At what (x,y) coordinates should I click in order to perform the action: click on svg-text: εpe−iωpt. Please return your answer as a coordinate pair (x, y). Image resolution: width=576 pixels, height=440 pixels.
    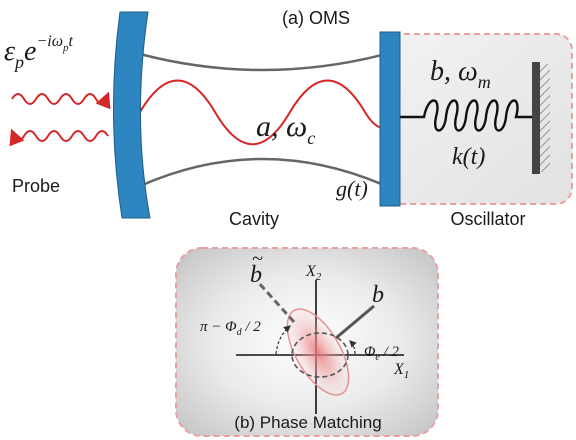
    Looking at the image, I should click on (39, 52).